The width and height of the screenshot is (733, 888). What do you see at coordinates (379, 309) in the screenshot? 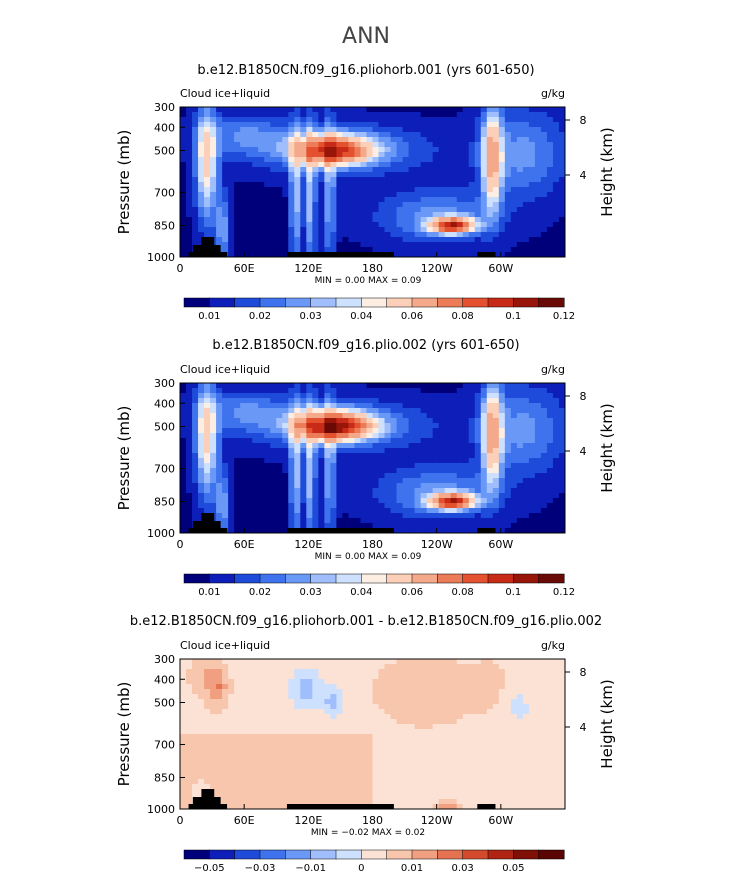
I see `colorbar: 0.01 0.02 0.03 0.04 0.06 0.08 0.1 0.12` at bounding box center [379, 309].